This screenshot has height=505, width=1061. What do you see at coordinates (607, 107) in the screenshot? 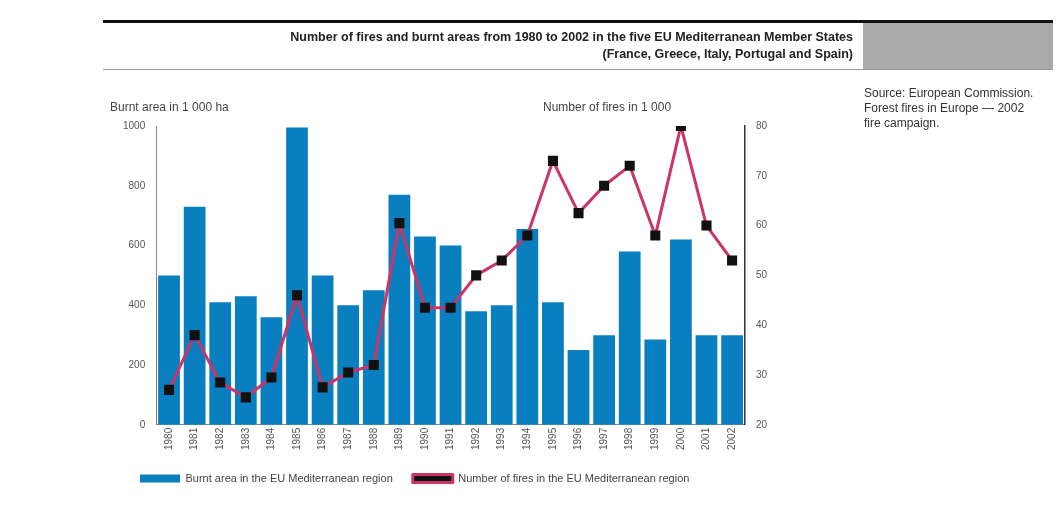
I see `y2-axis-title: Number of fires in 1 000` at bounding box center [607, 107].